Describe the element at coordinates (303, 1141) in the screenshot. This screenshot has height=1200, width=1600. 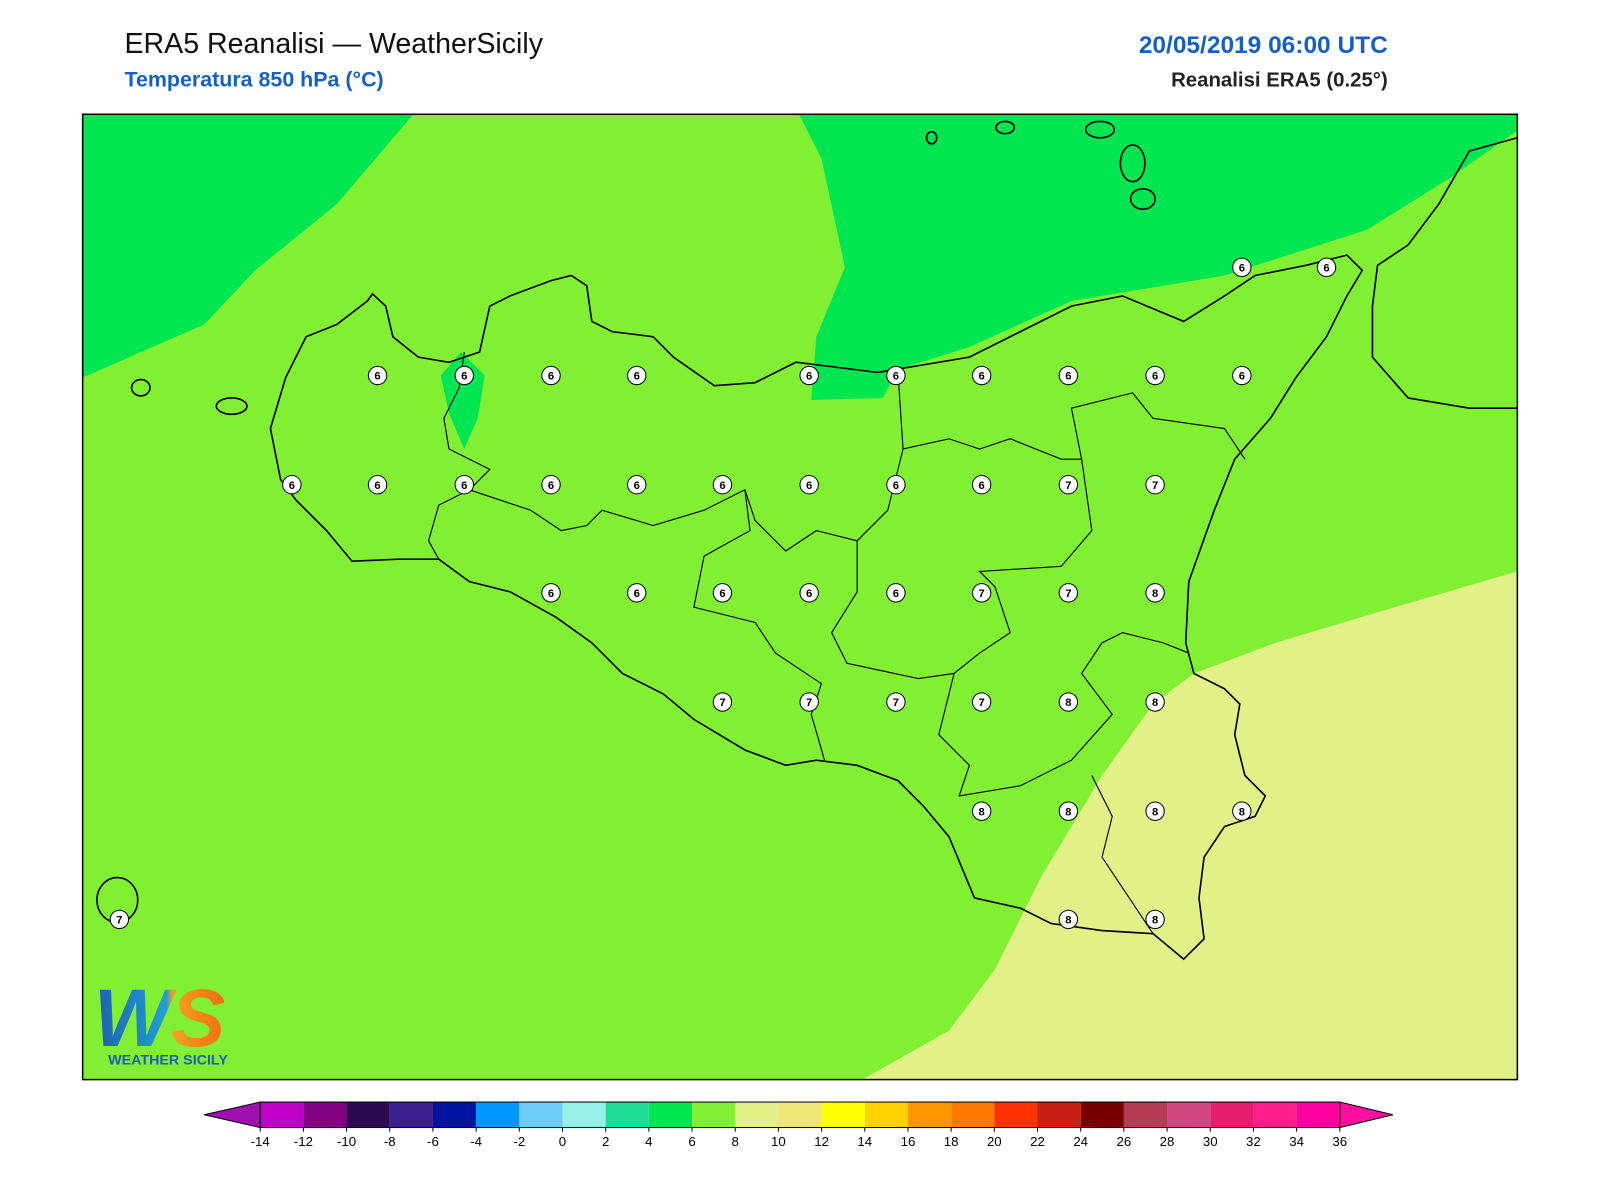
I see `colorbar-tick-label: -12` at that location.